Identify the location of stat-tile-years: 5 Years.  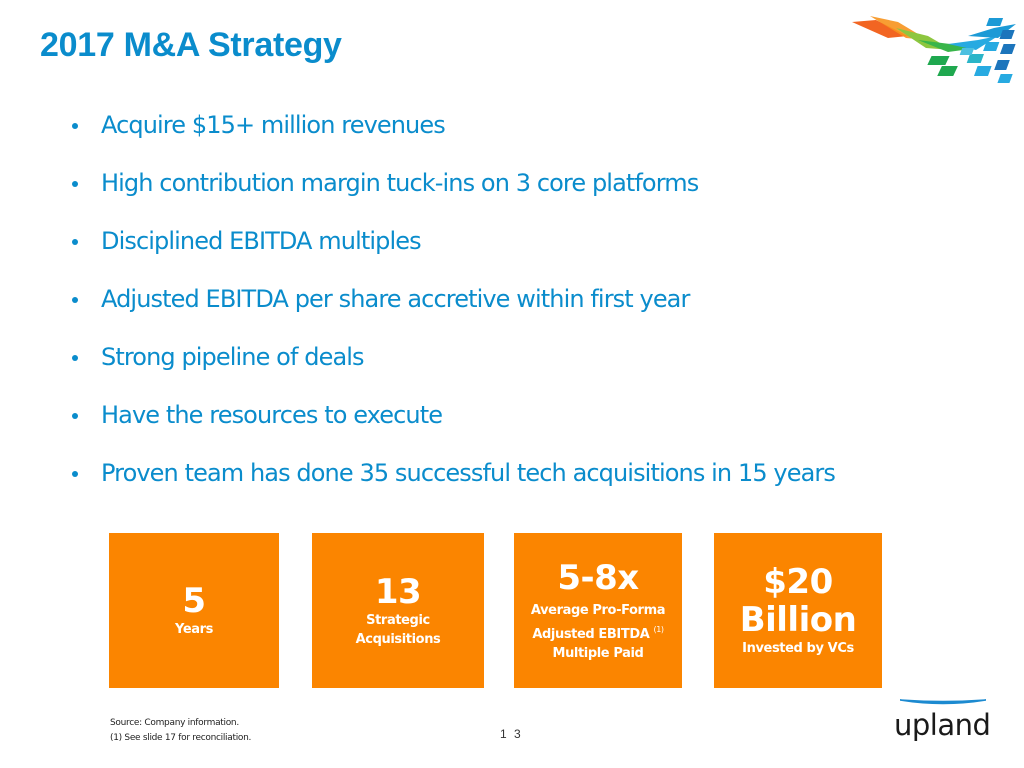
(194, 610).